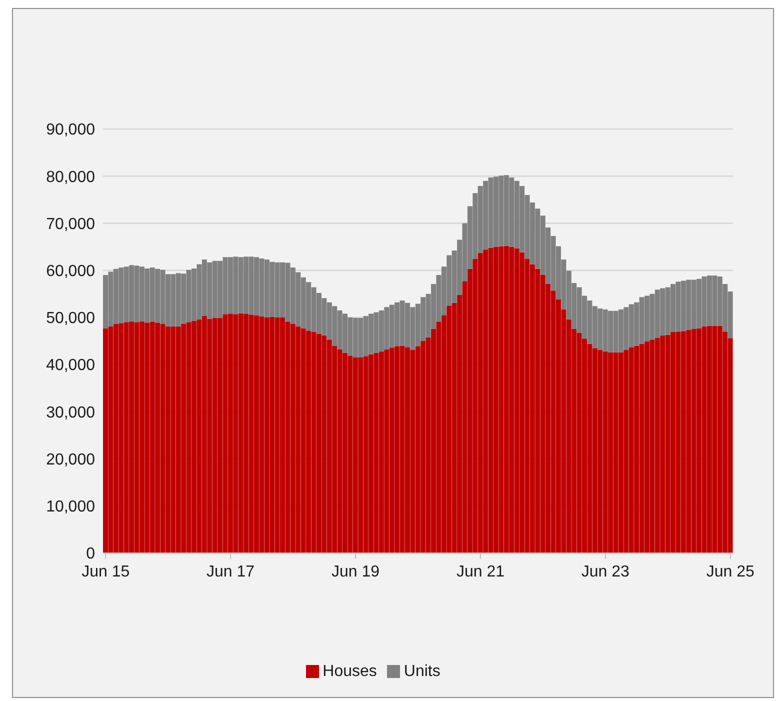  What do you see at coordinates (71, 459) in the screenshot?
I see `y-tick-label: 20,000` at bounding box center [71, 459].